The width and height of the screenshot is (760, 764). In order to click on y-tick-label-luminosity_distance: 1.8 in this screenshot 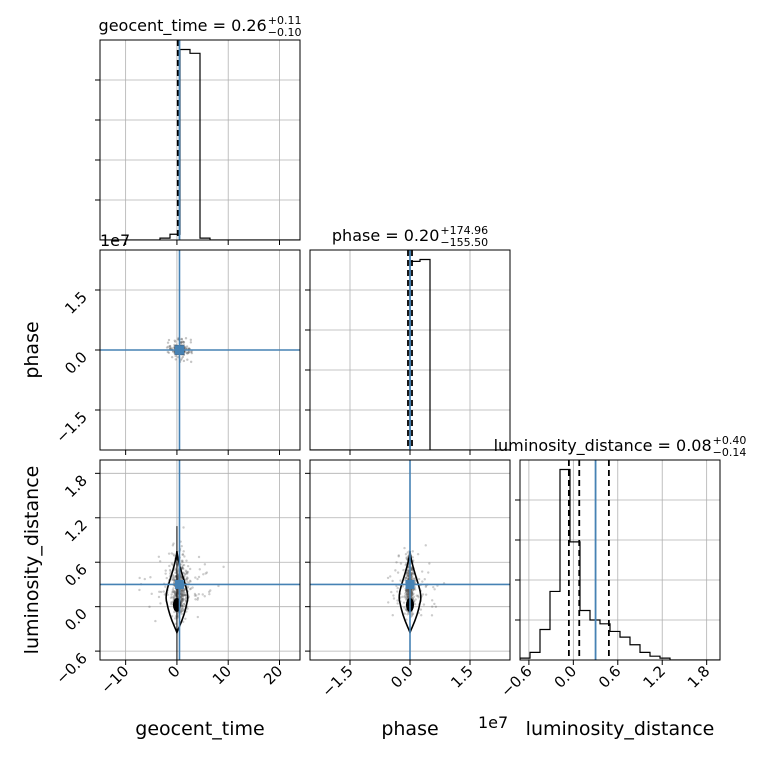, I will do `click(76, 486)`.